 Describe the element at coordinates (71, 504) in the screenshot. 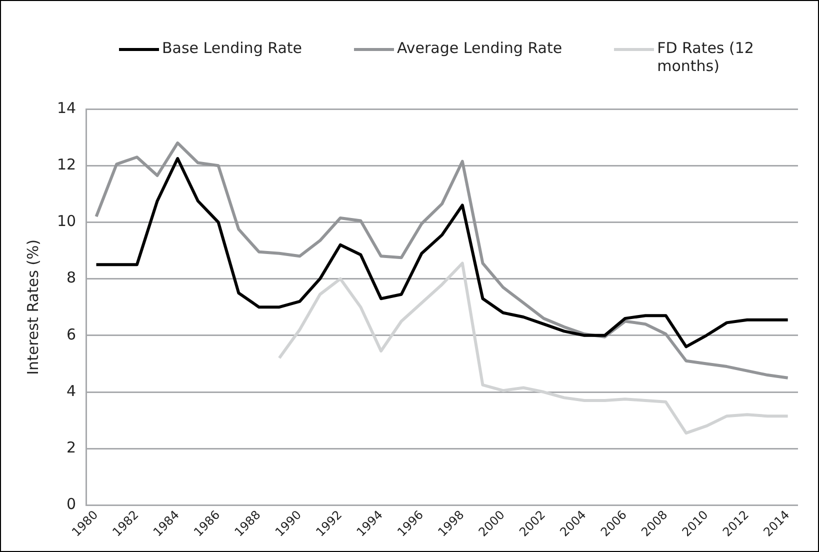

I see `y-tick-label: 0` at that location.